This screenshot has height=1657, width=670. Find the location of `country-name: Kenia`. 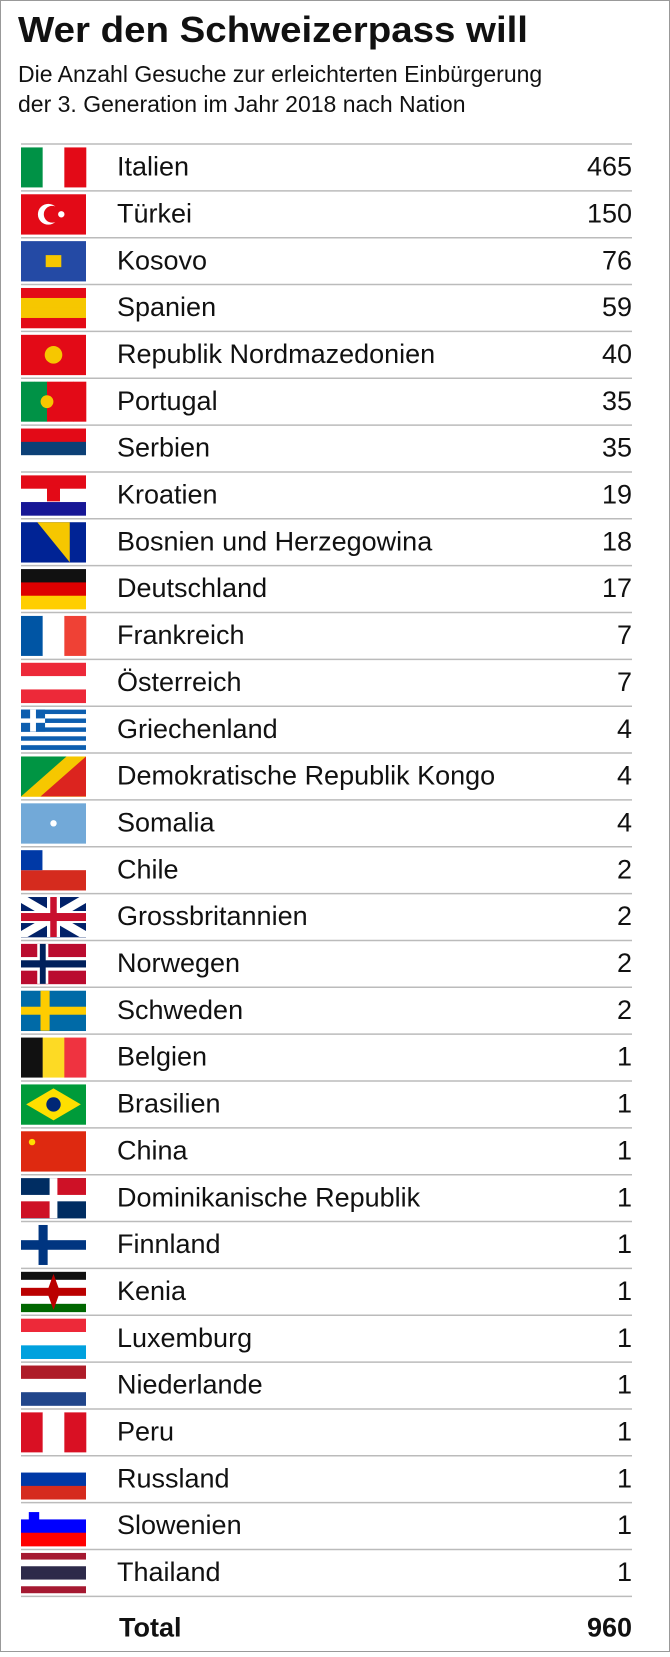

country-name: Kenia is located at coordinates (152, 1291).